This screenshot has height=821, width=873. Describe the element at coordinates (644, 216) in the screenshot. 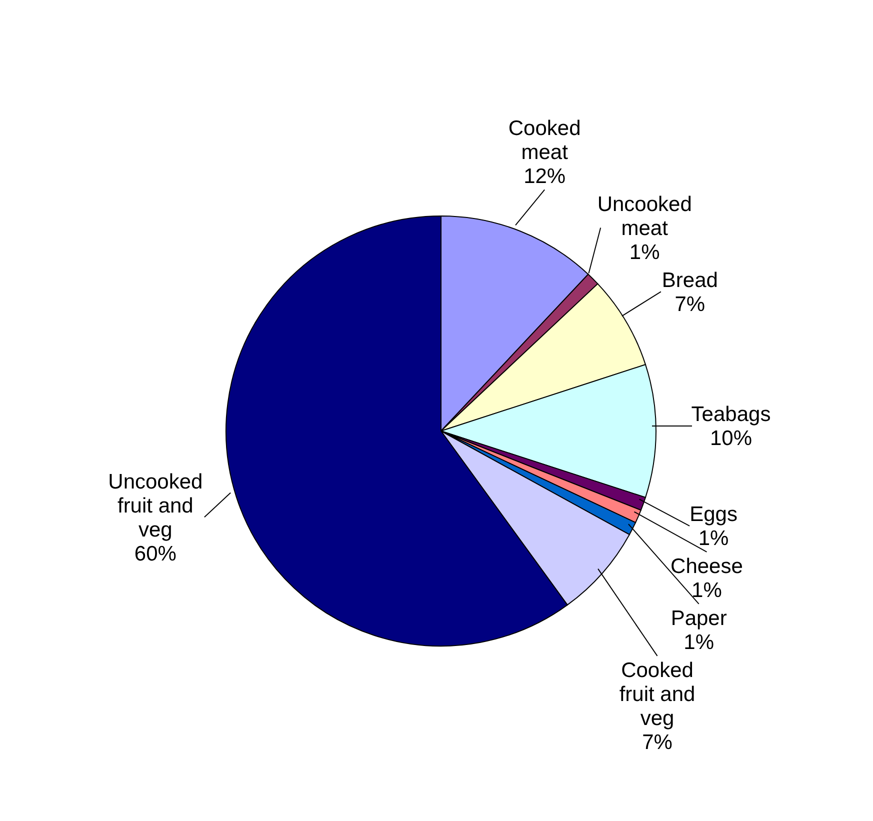

I see `slice-label: Uncooked meat` at that location.